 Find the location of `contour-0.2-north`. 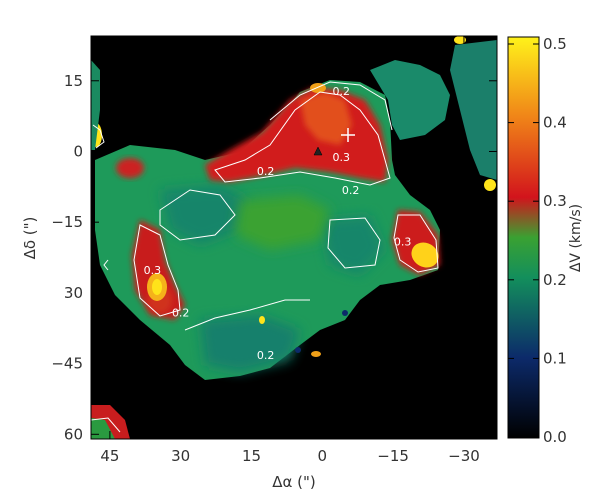

contour-0.2-north is located at coordinates (331, 106).